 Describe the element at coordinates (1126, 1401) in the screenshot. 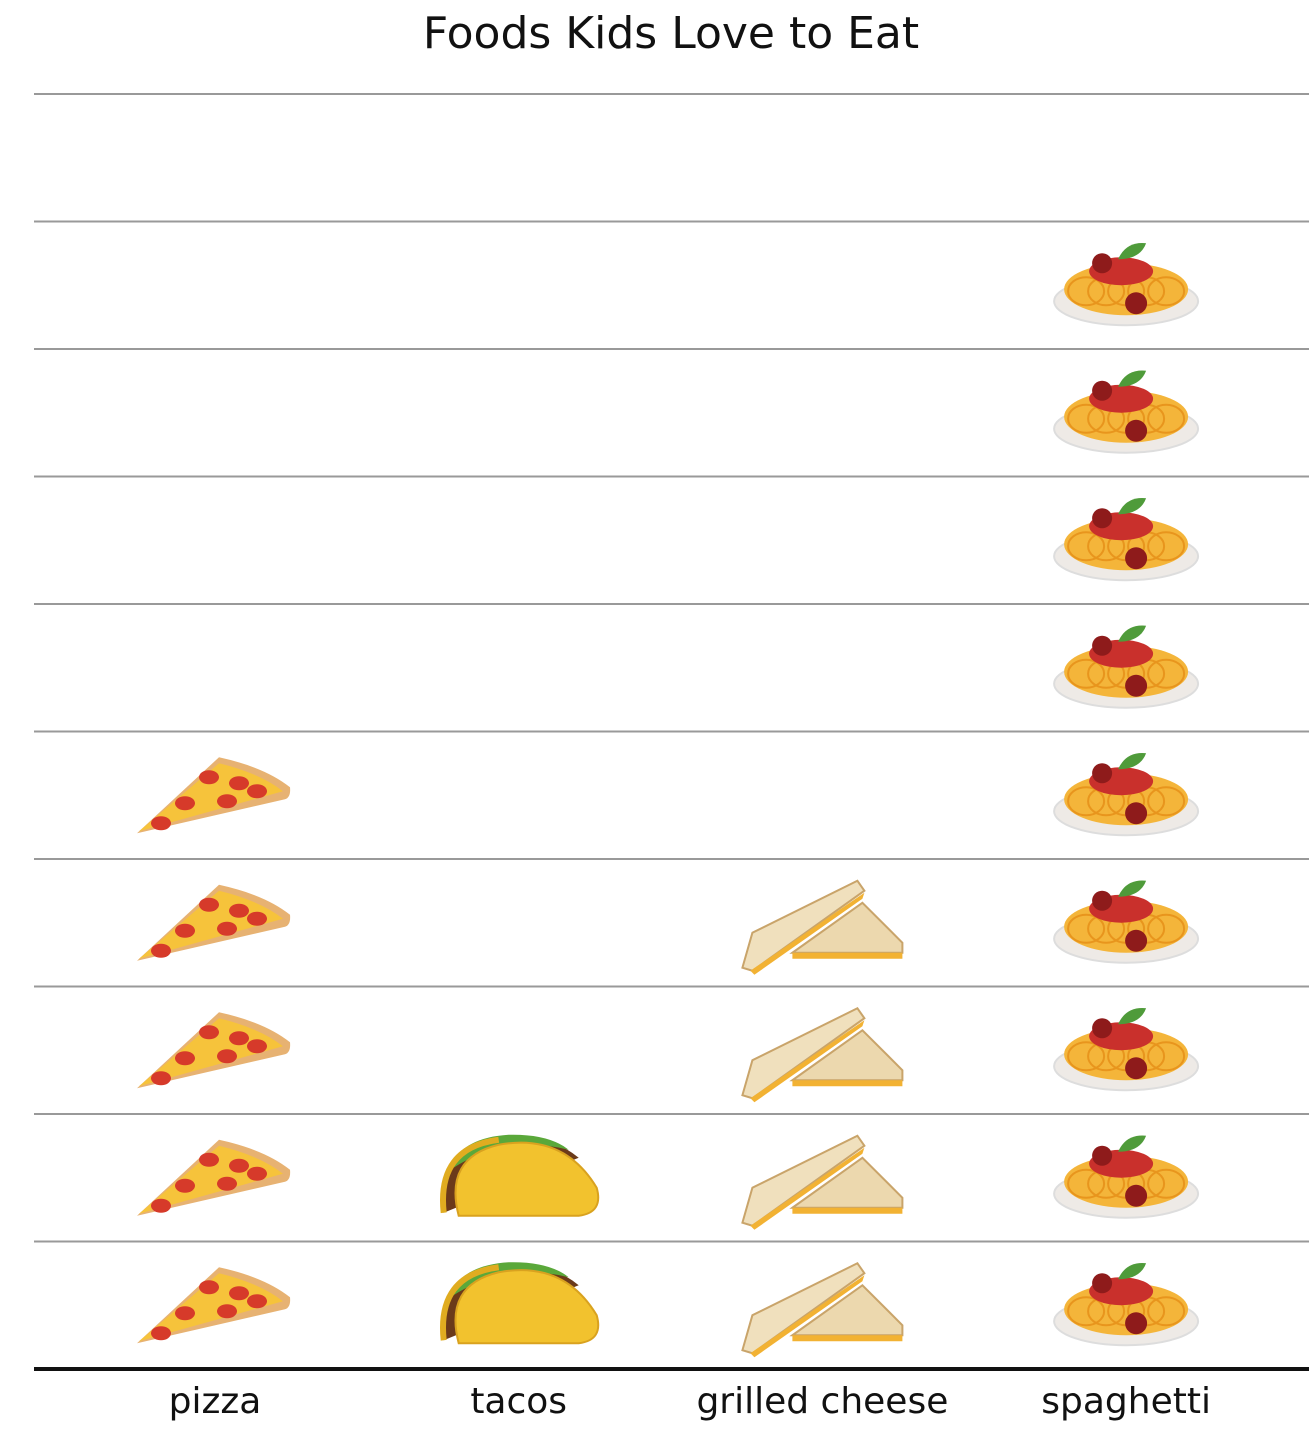

I see `x-tick-label: spaghetti` at that location.